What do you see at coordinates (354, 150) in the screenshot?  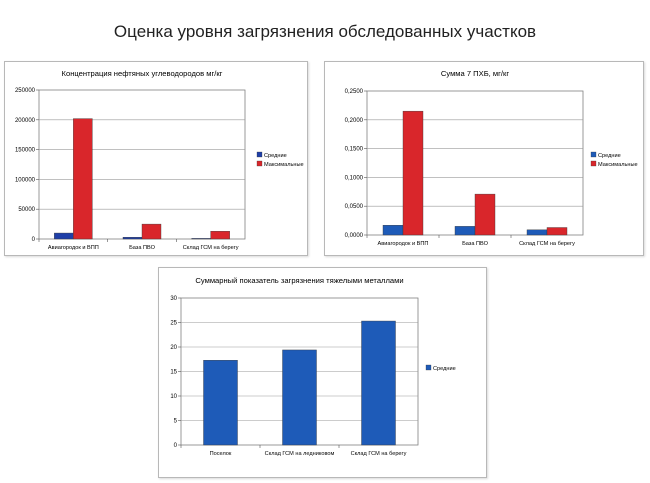 I see `y-tick-label: 0,1500` at bounding box center [354, 150].